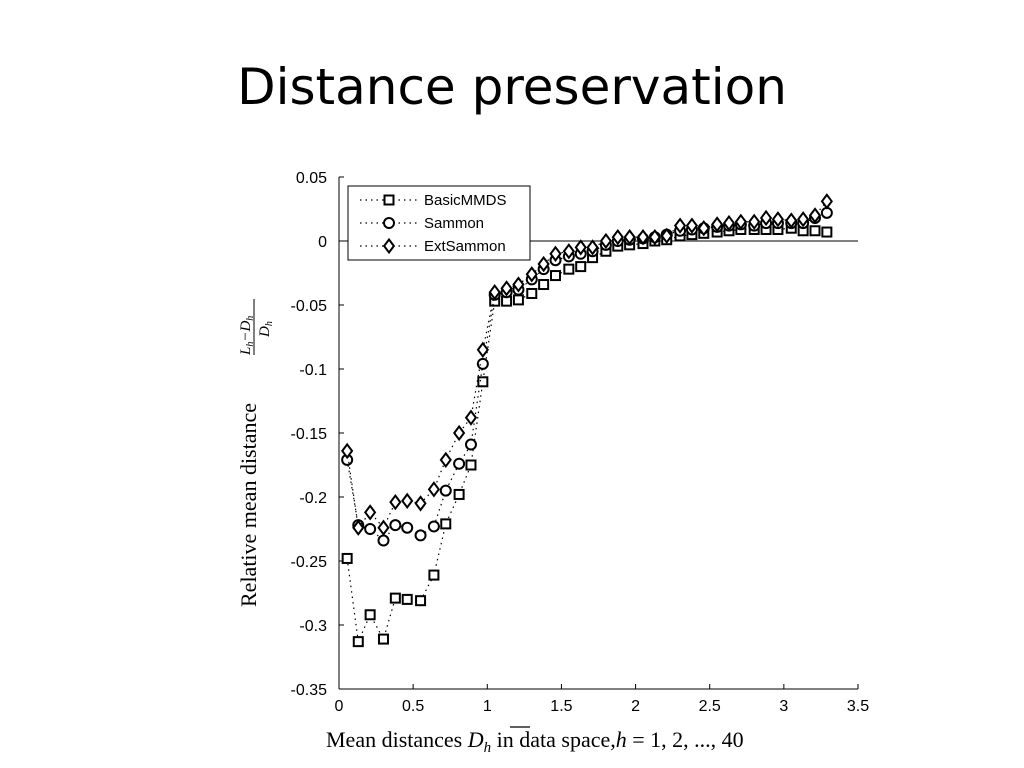 Image resolution: width=1024 pixels, height=768 pixels. Describe the element at coordinates (512, 87) in the screenshot. I see `slide-title: Distance preservation` at that location.